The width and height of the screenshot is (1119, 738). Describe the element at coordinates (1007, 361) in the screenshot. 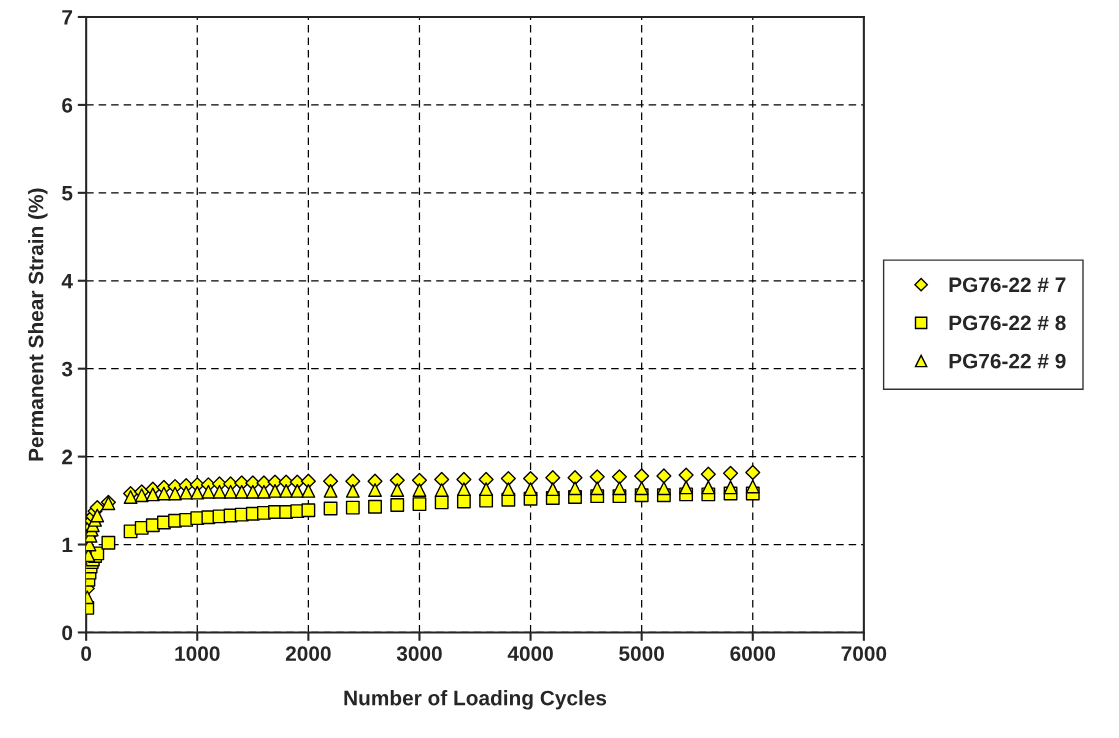

I see `legend-label: PG76-22 # 9` at that location.